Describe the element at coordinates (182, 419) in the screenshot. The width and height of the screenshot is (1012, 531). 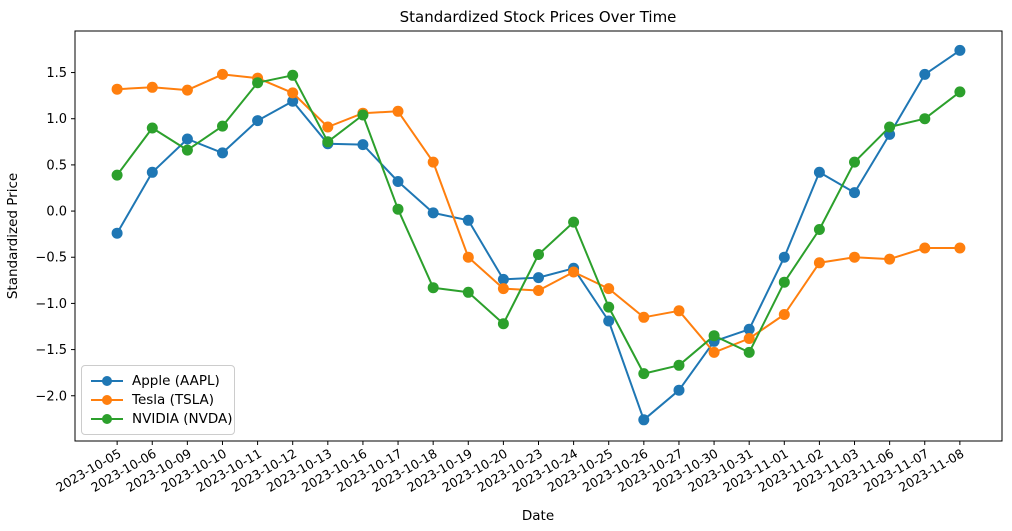
I see `legend-label-nvidia: NVIDIA (NVDA)` at that location.